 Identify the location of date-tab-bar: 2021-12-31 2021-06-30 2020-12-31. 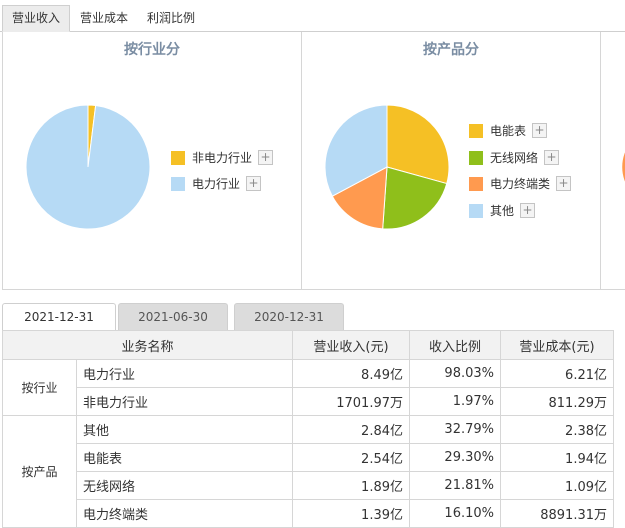
(313, 317).